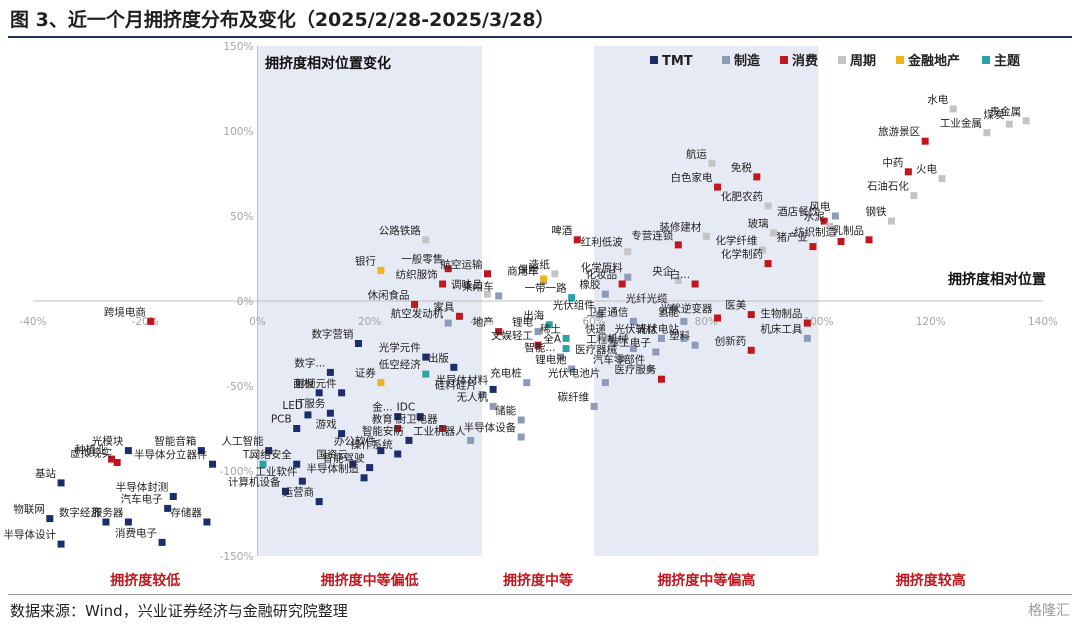  Describe the element at coordinates (330, 413) in the screenshot. I see `point-IT服务` at that location.